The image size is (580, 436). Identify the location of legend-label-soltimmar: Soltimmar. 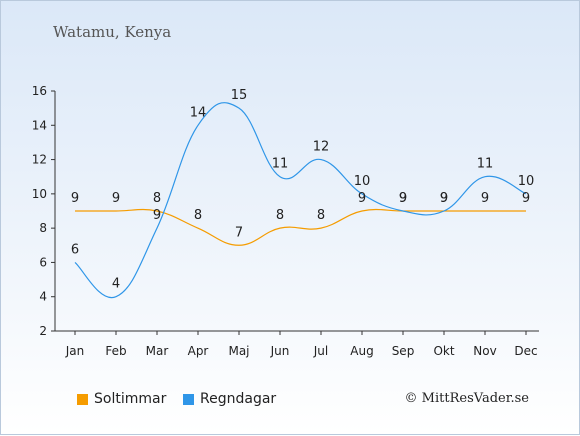
(130, 399).